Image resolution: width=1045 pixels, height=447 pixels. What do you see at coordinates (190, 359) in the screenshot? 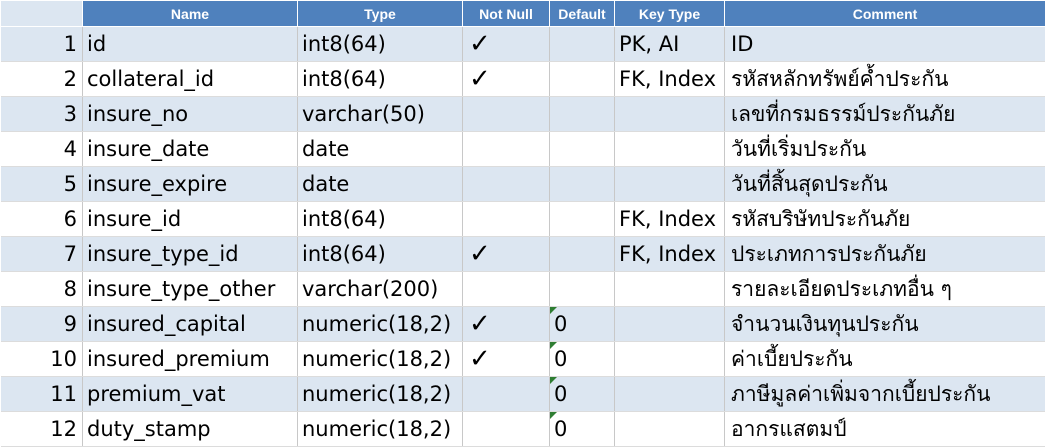
I see `name-cell: insured_premium` at bounding box center [190, 359].